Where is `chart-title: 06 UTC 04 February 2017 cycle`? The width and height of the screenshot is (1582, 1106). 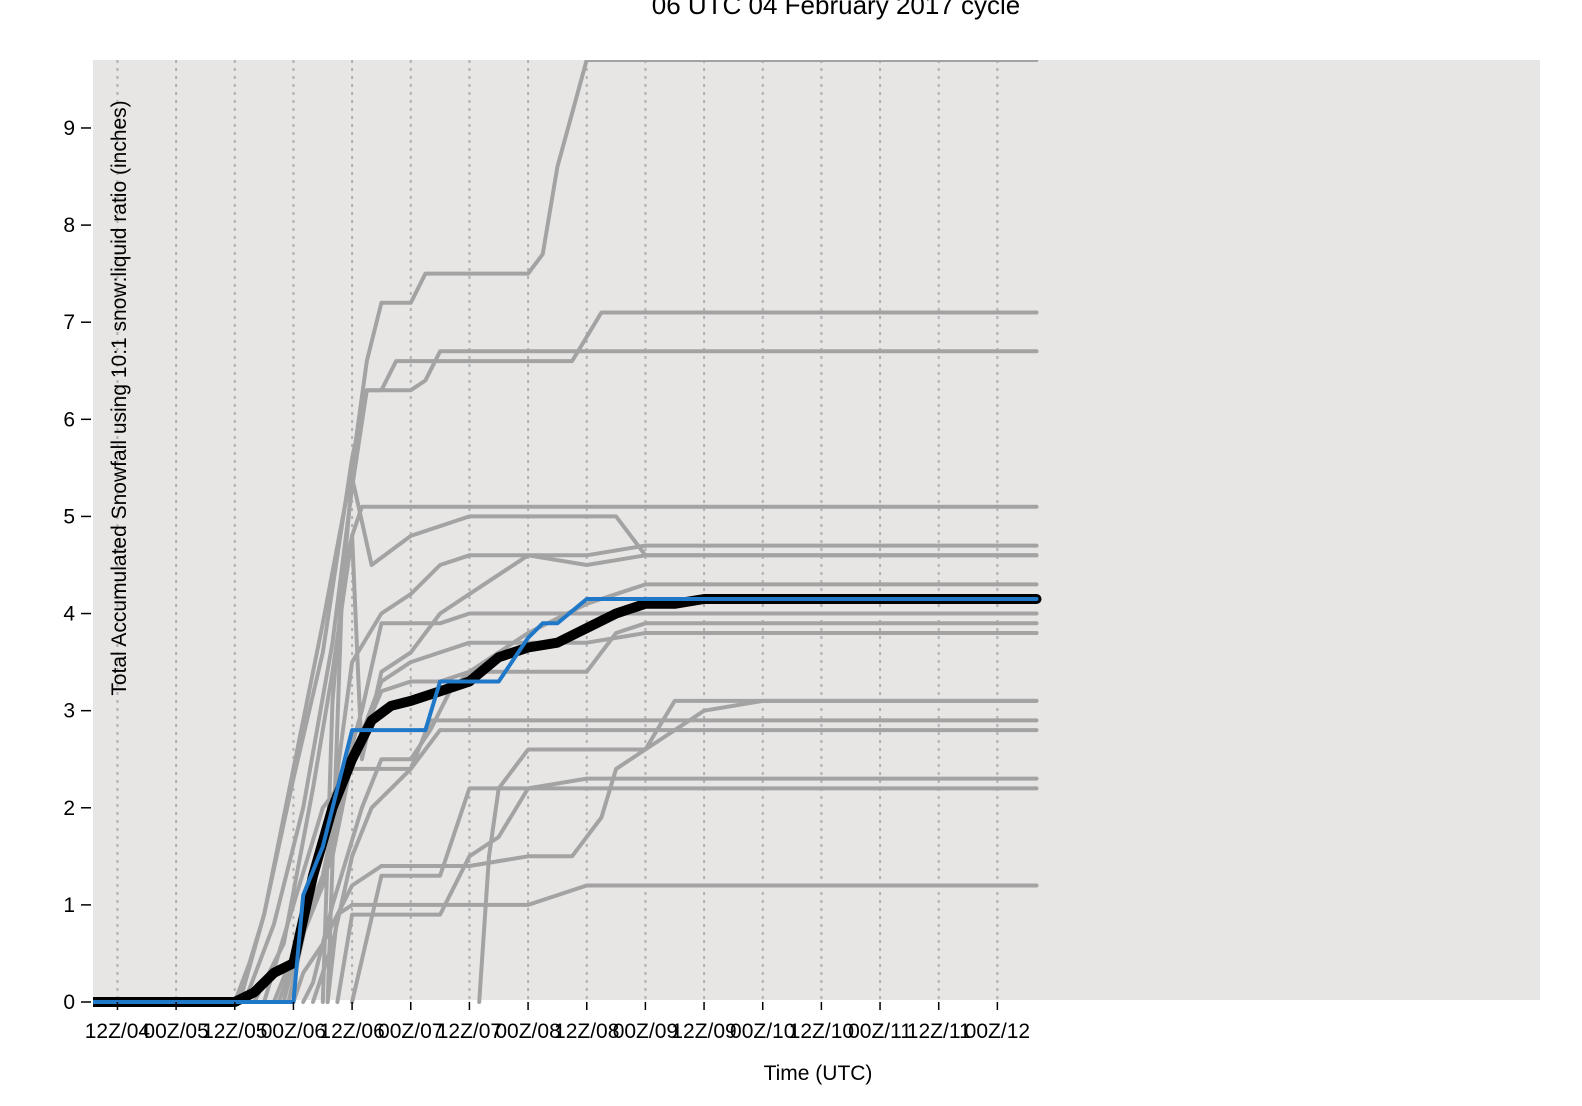
chart-title: 06 UTC 04 February 2017 cycle is located at coordinates (836, 10).